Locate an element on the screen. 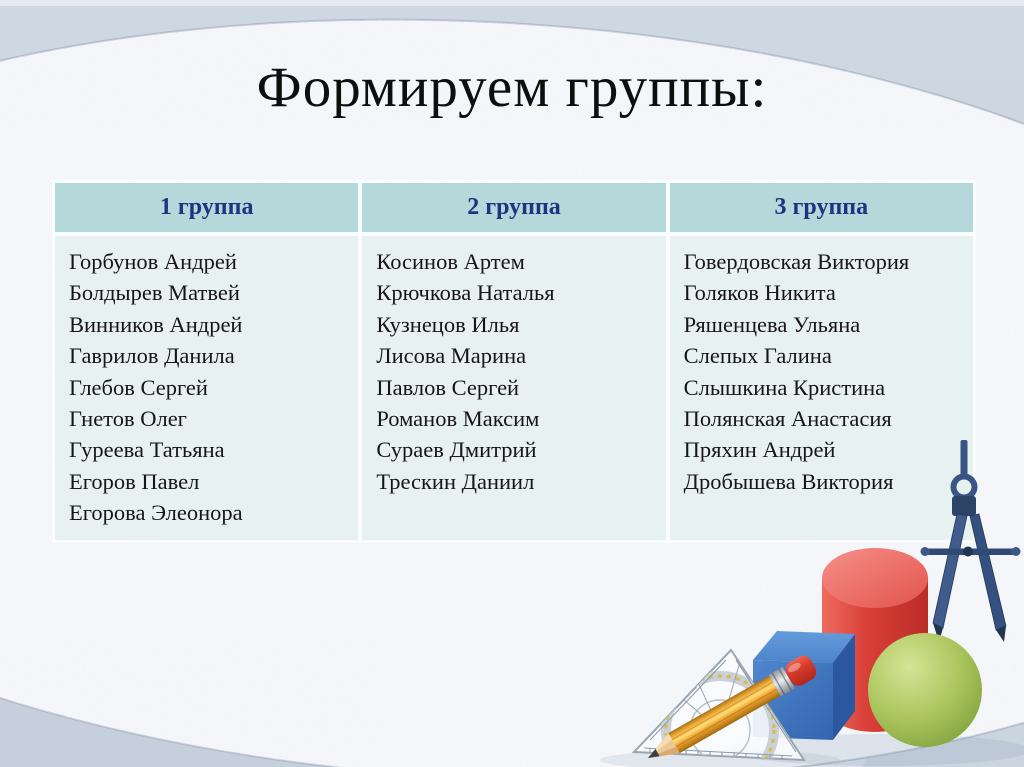 Image resolution: width=1024 pixels, height=767 pixels. member-name: Крючкова Наталья is located at coordinates (465, 293).